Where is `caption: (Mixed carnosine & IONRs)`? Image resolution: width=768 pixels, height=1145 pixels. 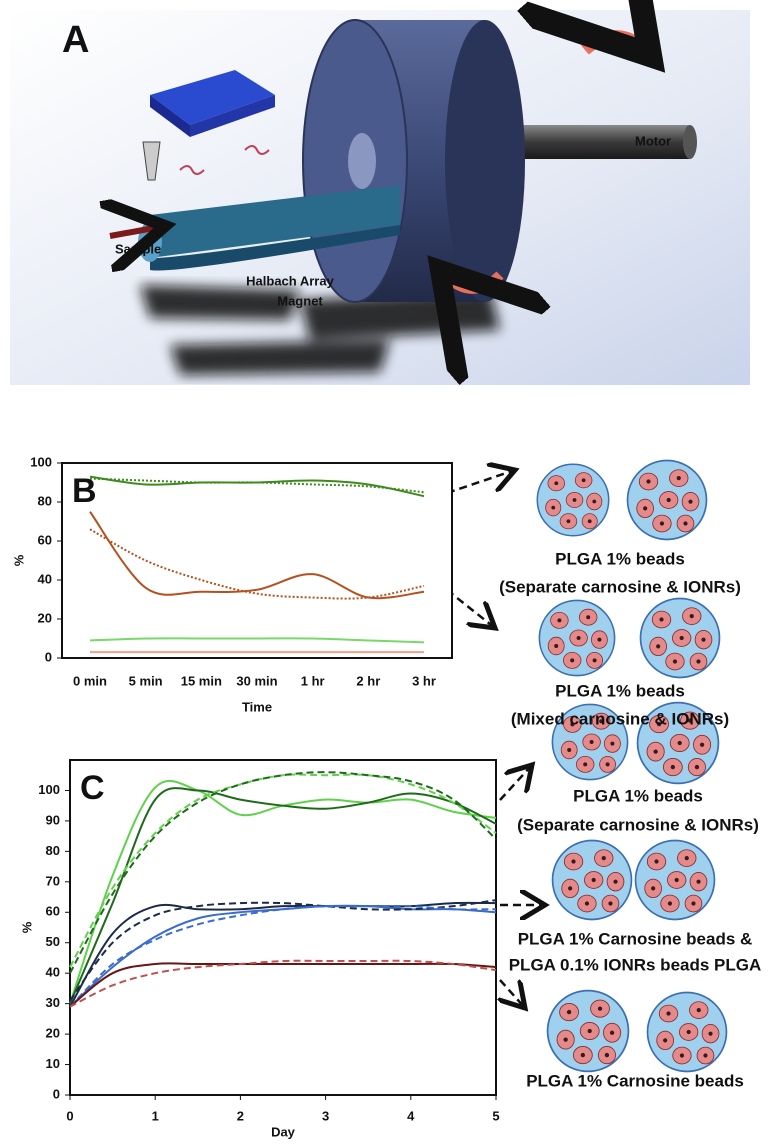 caption: (Mixed carnosine & IONRs) is located at coordinates (620, 718).